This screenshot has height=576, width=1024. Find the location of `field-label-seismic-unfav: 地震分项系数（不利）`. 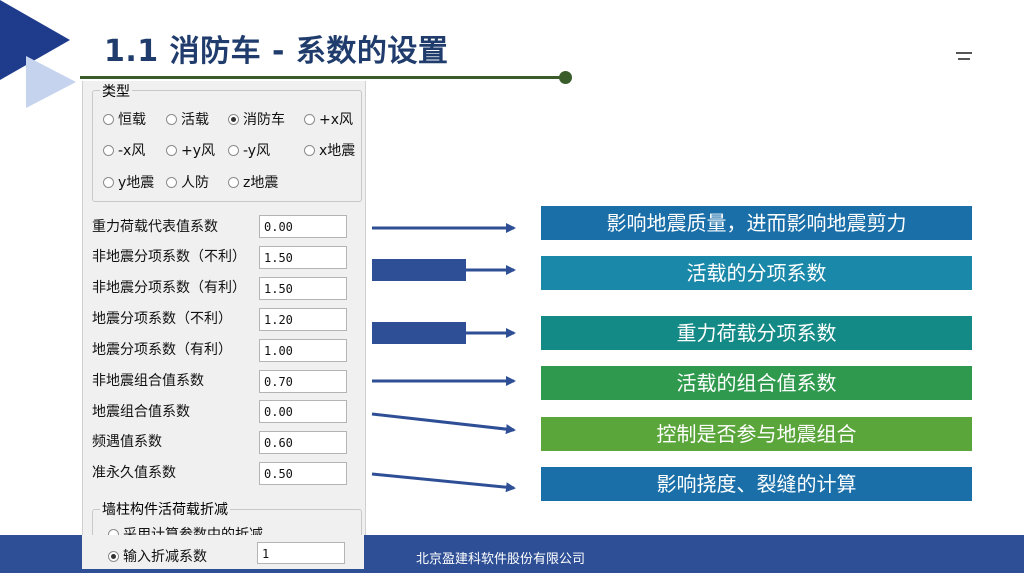

field-label-seismic-unfav: 地震分项系数（不利） is located at coordinates (162, 319).